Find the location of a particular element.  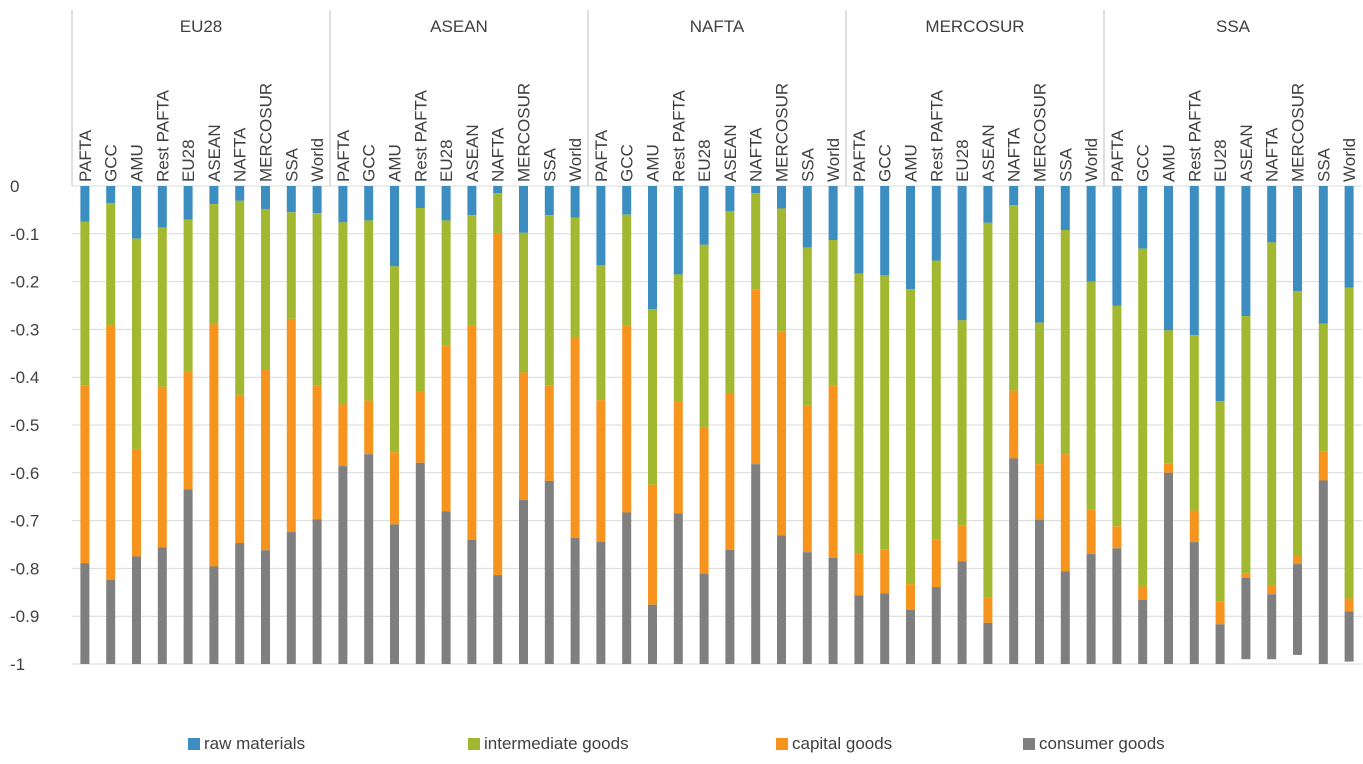

bar-raw-materials-nafta-mercosur is located at coordinates (781, 197).